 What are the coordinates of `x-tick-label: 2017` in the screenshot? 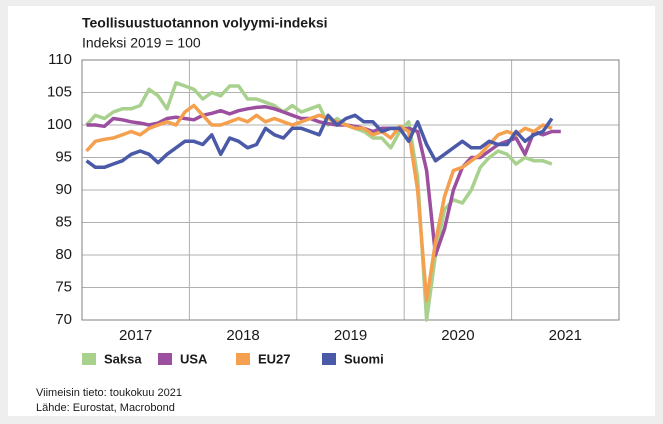 It's located at (135, 335).